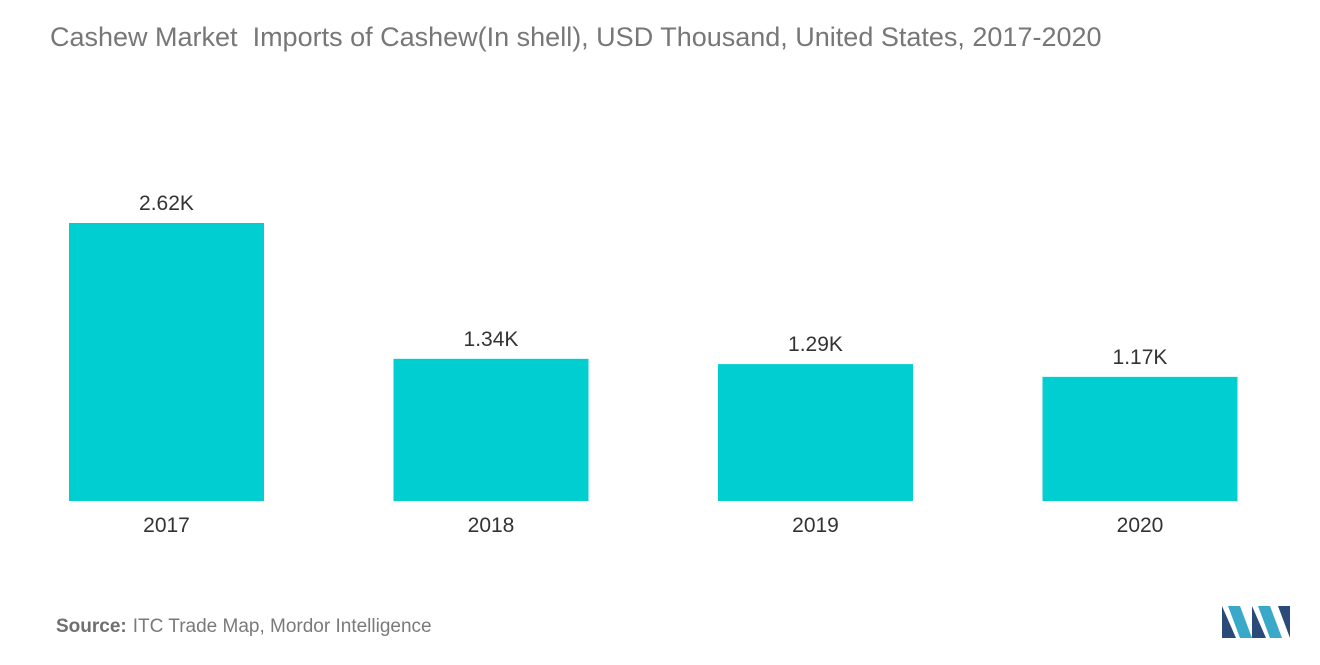 The width and height of the screenshot is (1320, 665). I want to click on value-label-2018: 1.34K, so click(491, 339).